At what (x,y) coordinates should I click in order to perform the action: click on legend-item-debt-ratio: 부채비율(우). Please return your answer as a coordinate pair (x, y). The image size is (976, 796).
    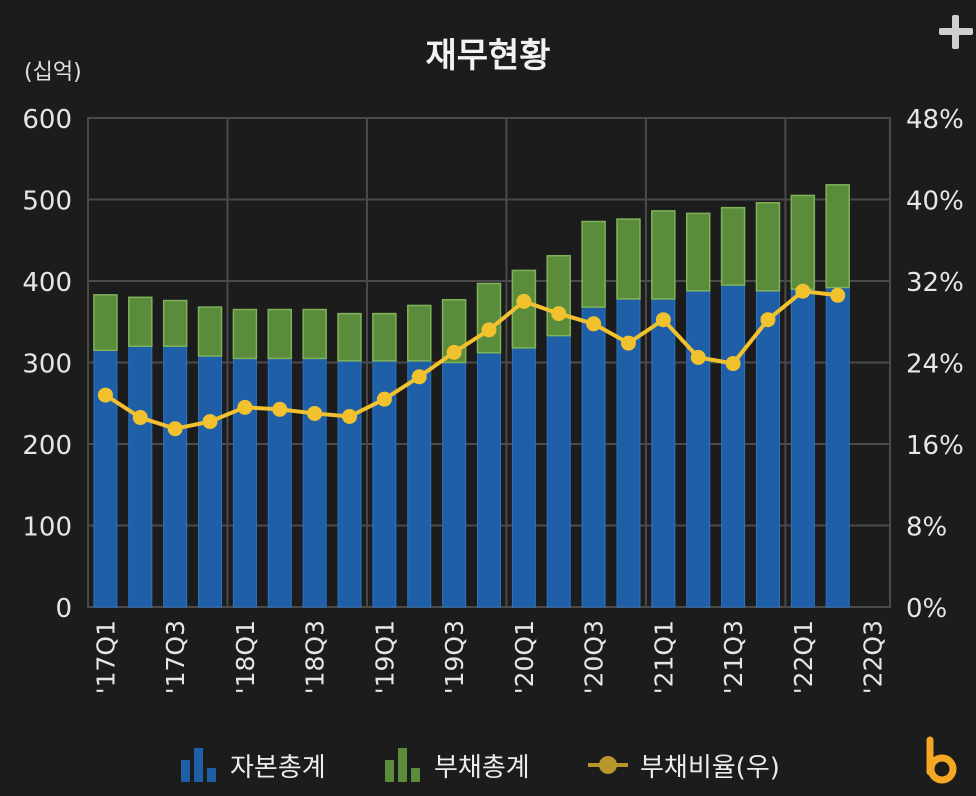
    Looking at the image, I should click on (684, 765).